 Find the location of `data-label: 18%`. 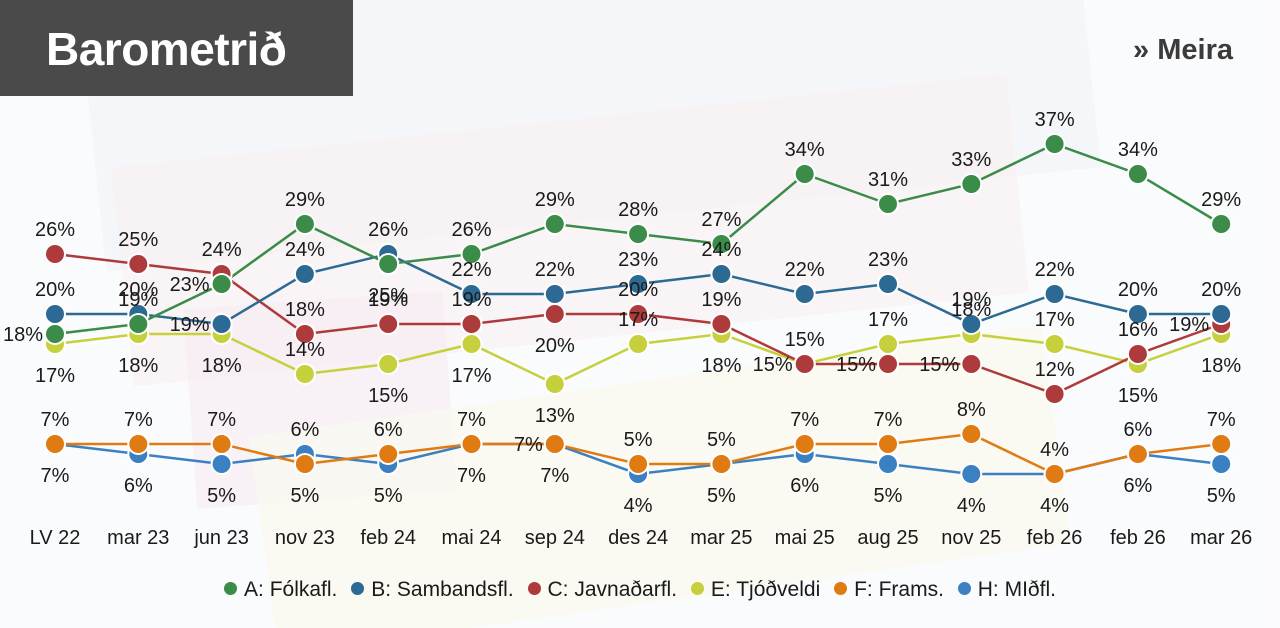

data-label: 18% is located at coordinates (721, 366).